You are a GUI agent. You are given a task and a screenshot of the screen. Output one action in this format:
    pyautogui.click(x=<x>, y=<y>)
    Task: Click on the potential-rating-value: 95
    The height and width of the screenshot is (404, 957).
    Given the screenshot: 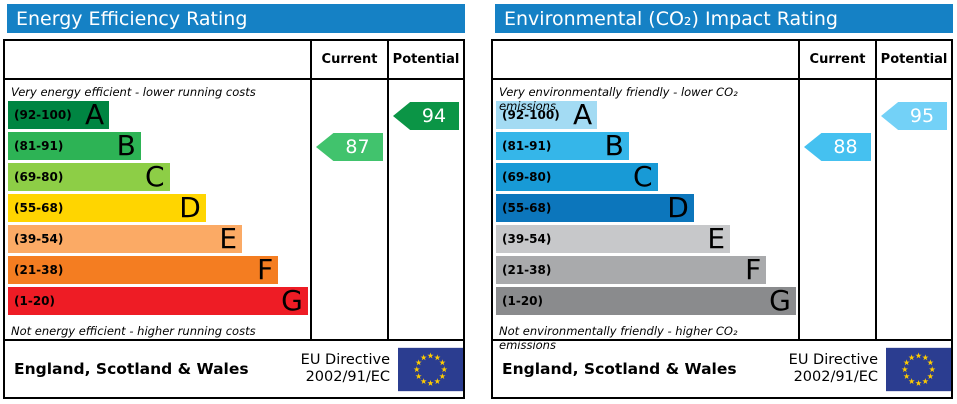 What is the action you would take?
    pyautogui.click(x=922, y=116)
    